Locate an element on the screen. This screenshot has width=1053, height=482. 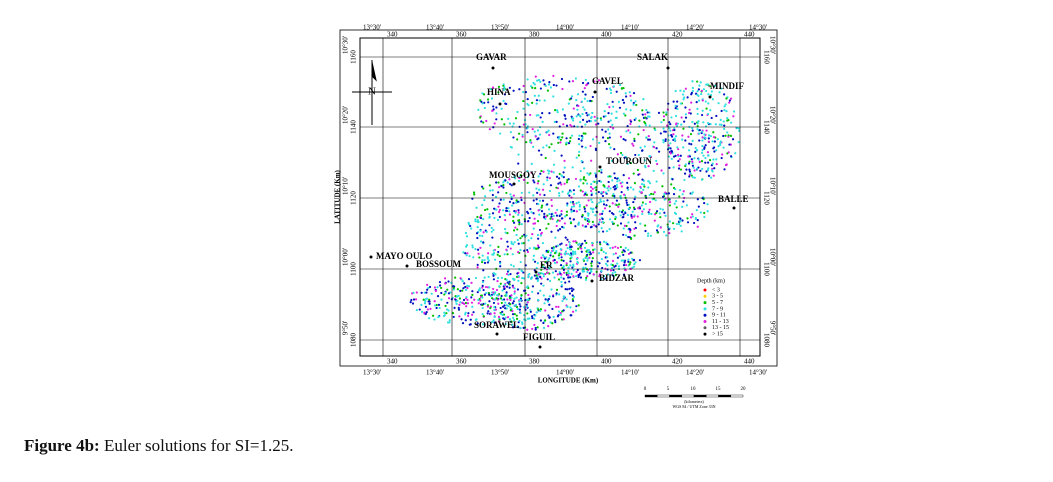
km-tick-label: 1160 is located at coordinates (354, 57).